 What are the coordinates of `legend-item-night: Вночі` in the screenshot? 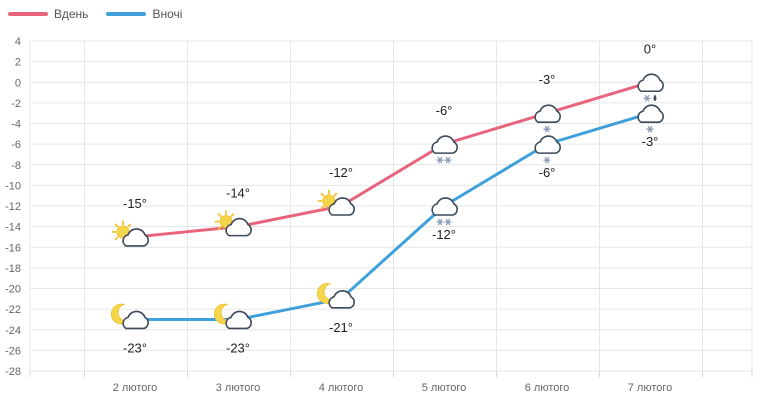 It's located at (144, 14).